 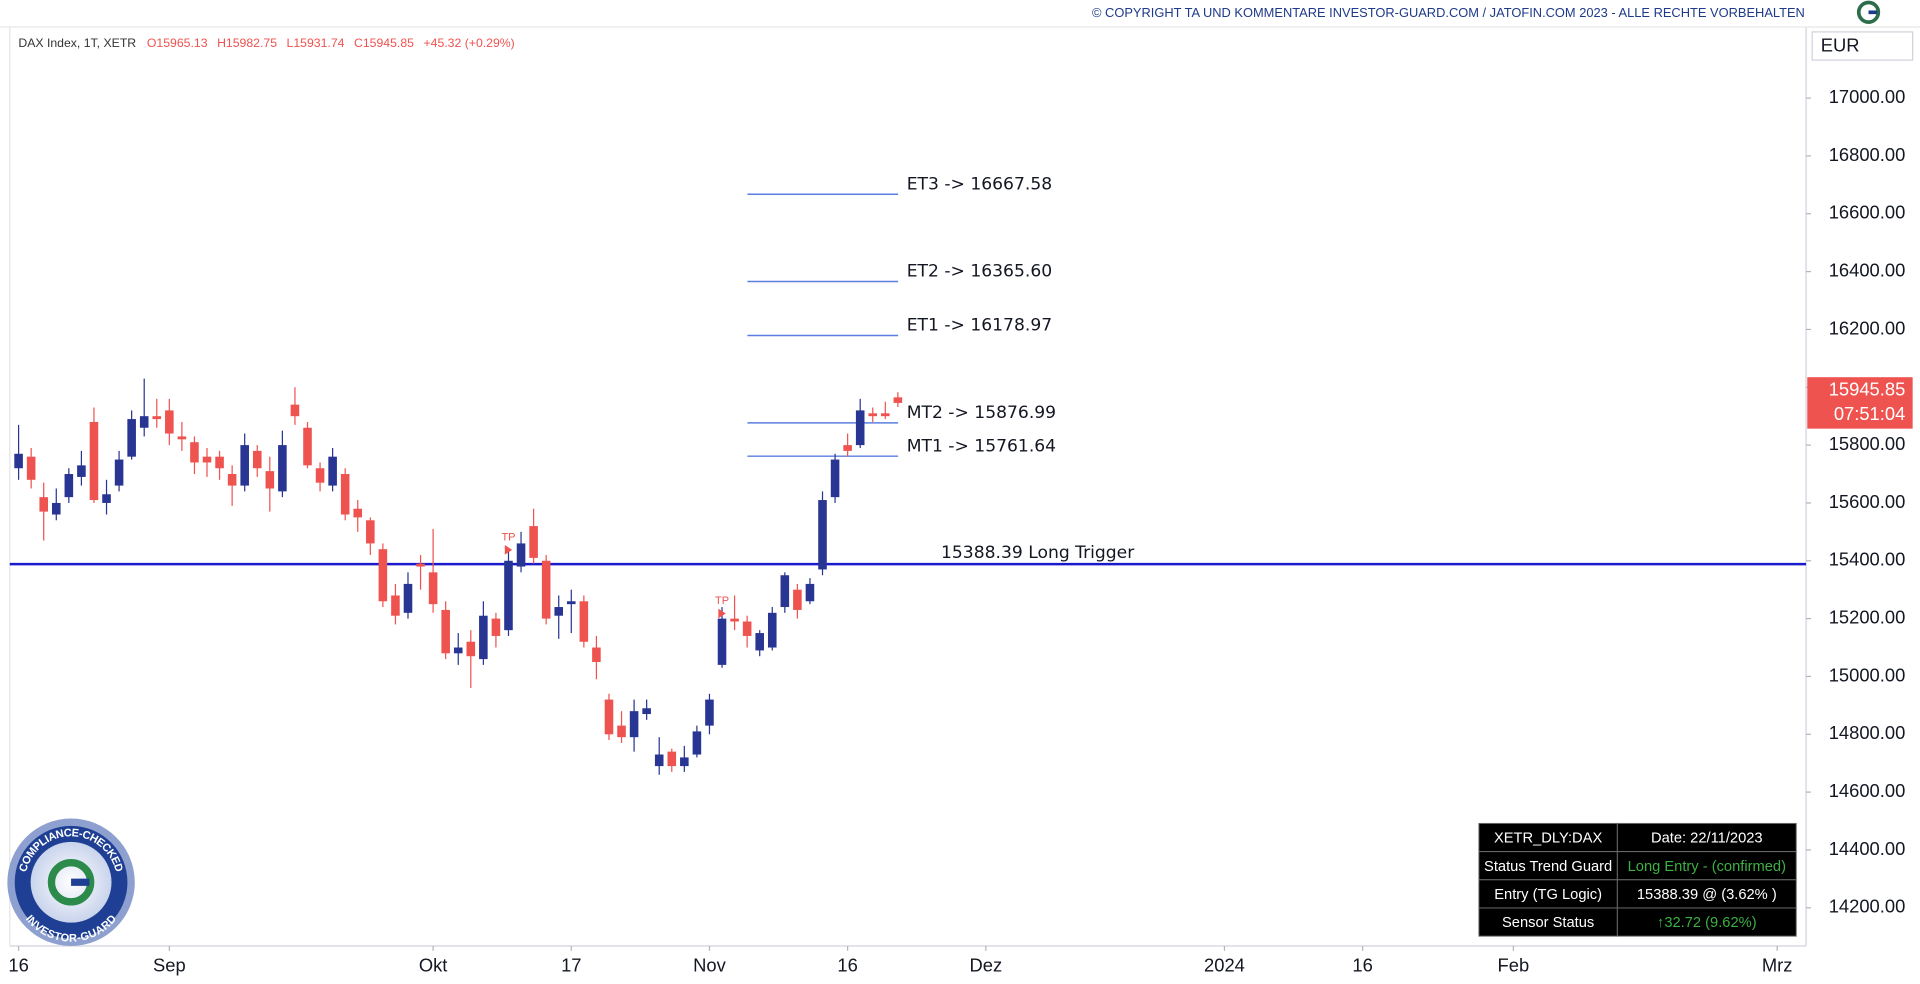 I want to click on x-tick-label: Mrz, so click(x=1777, y=965).